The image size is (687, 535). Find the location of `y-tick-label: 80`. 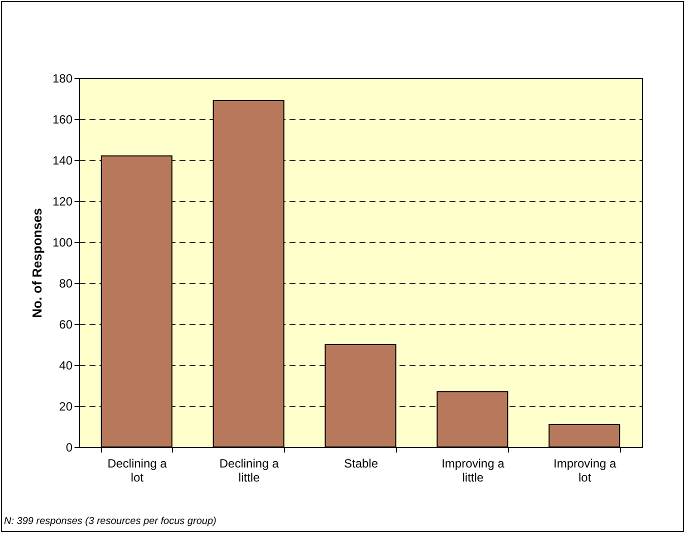

y-tick-label: 80 is located at coordinates (66, 283).